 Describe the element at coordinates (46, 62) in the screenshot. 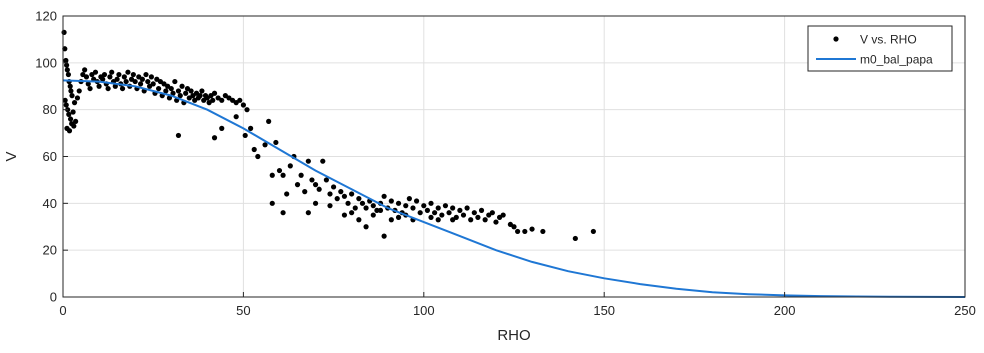

I see `y-tick-label: 100` at that location.